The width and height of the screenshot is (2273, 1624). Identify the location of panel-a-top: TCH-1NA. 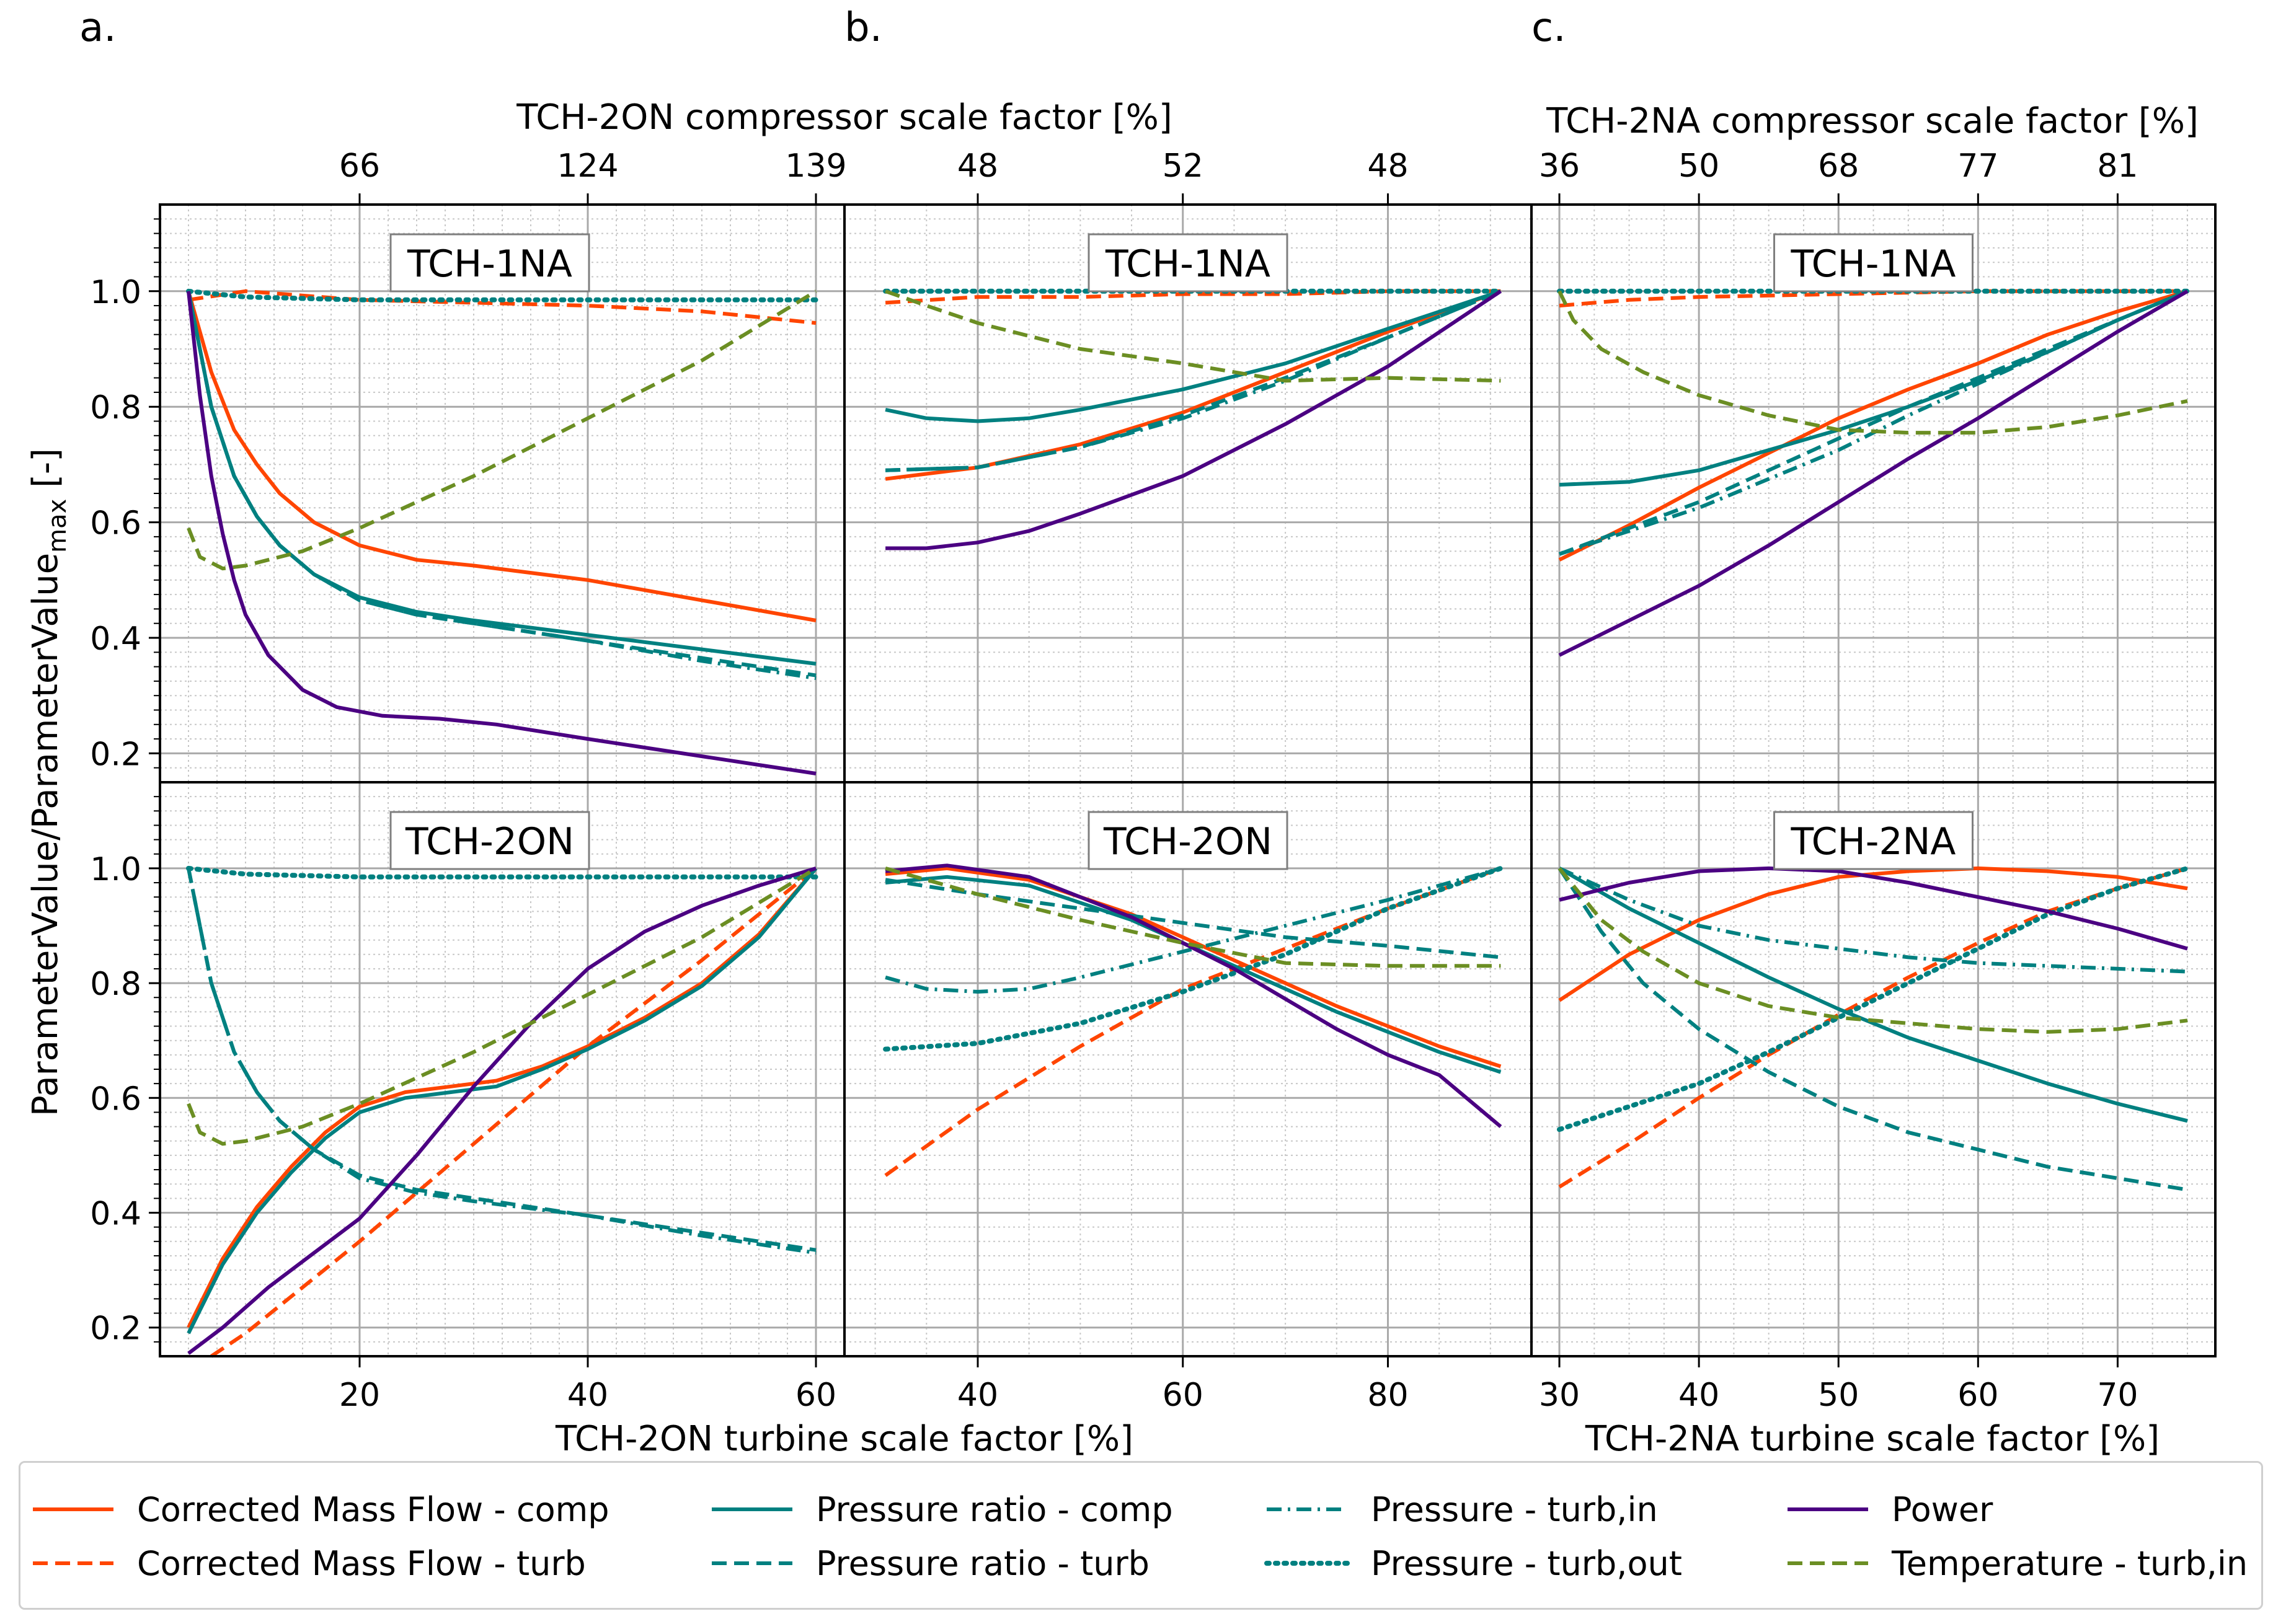
(503, 493).